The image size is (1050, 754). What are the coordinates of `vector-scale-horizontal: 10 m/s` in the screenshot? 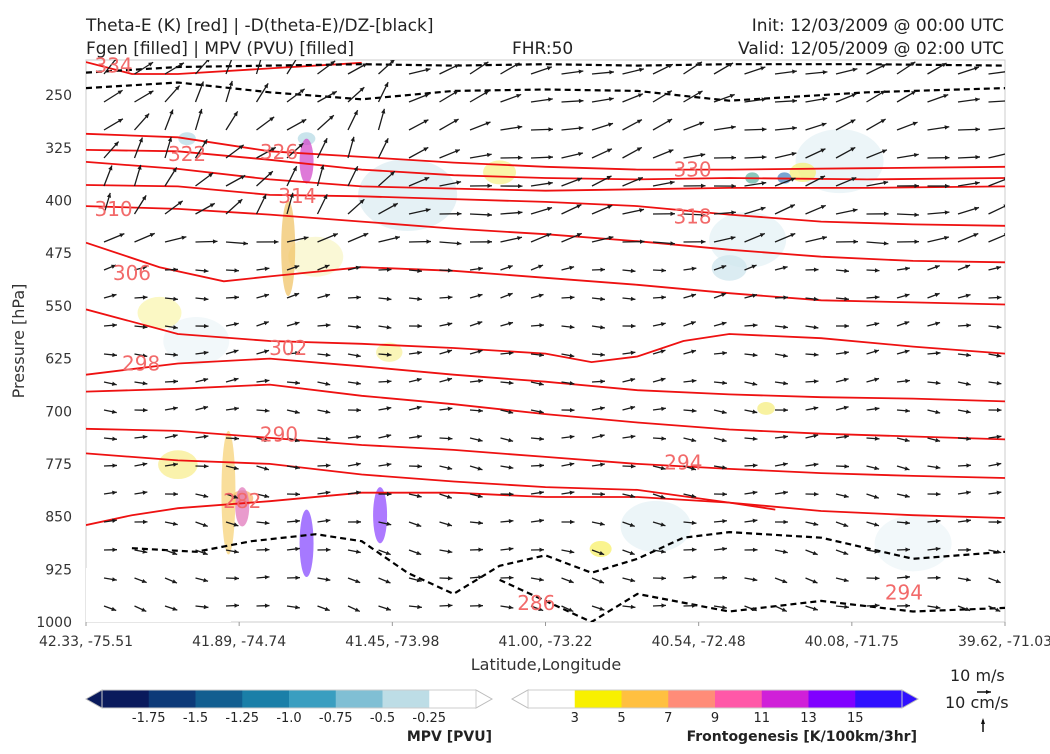 It's located at (977, 675).